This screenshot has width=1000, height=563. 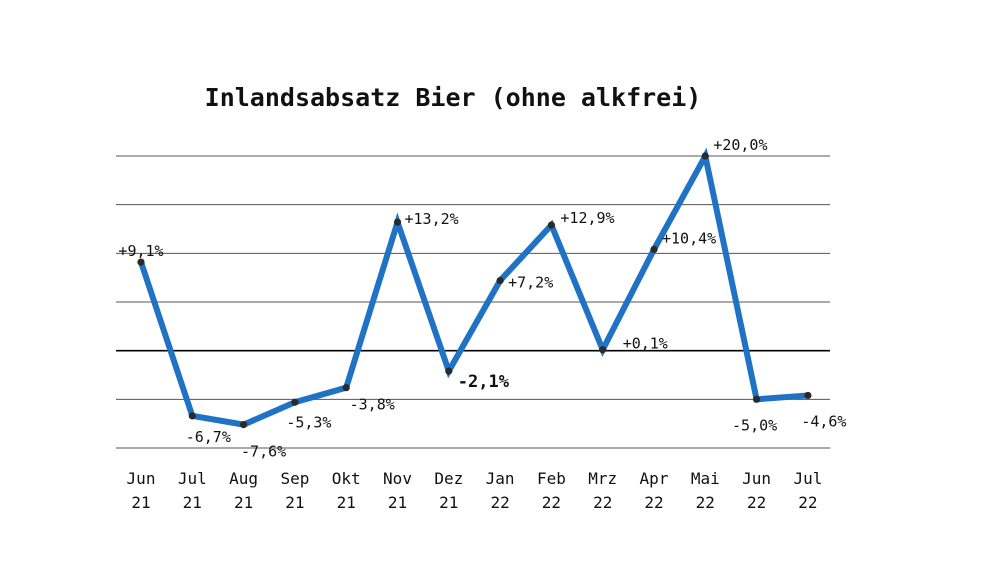 I want to click on data-label: -7,6%, so click(x=263, y=452).